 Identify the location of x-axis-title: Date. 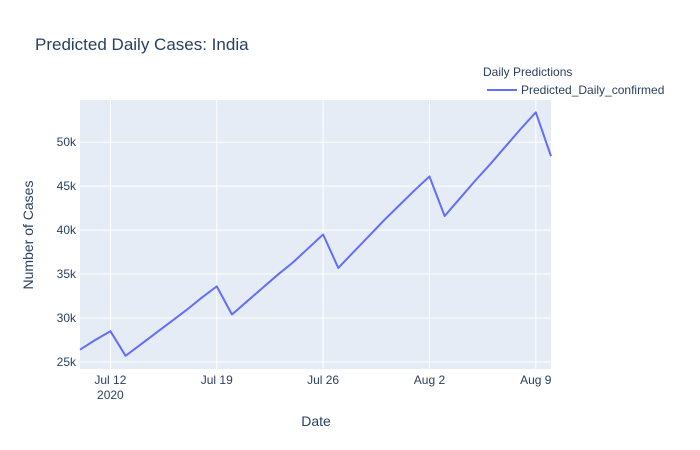
(316, 421).